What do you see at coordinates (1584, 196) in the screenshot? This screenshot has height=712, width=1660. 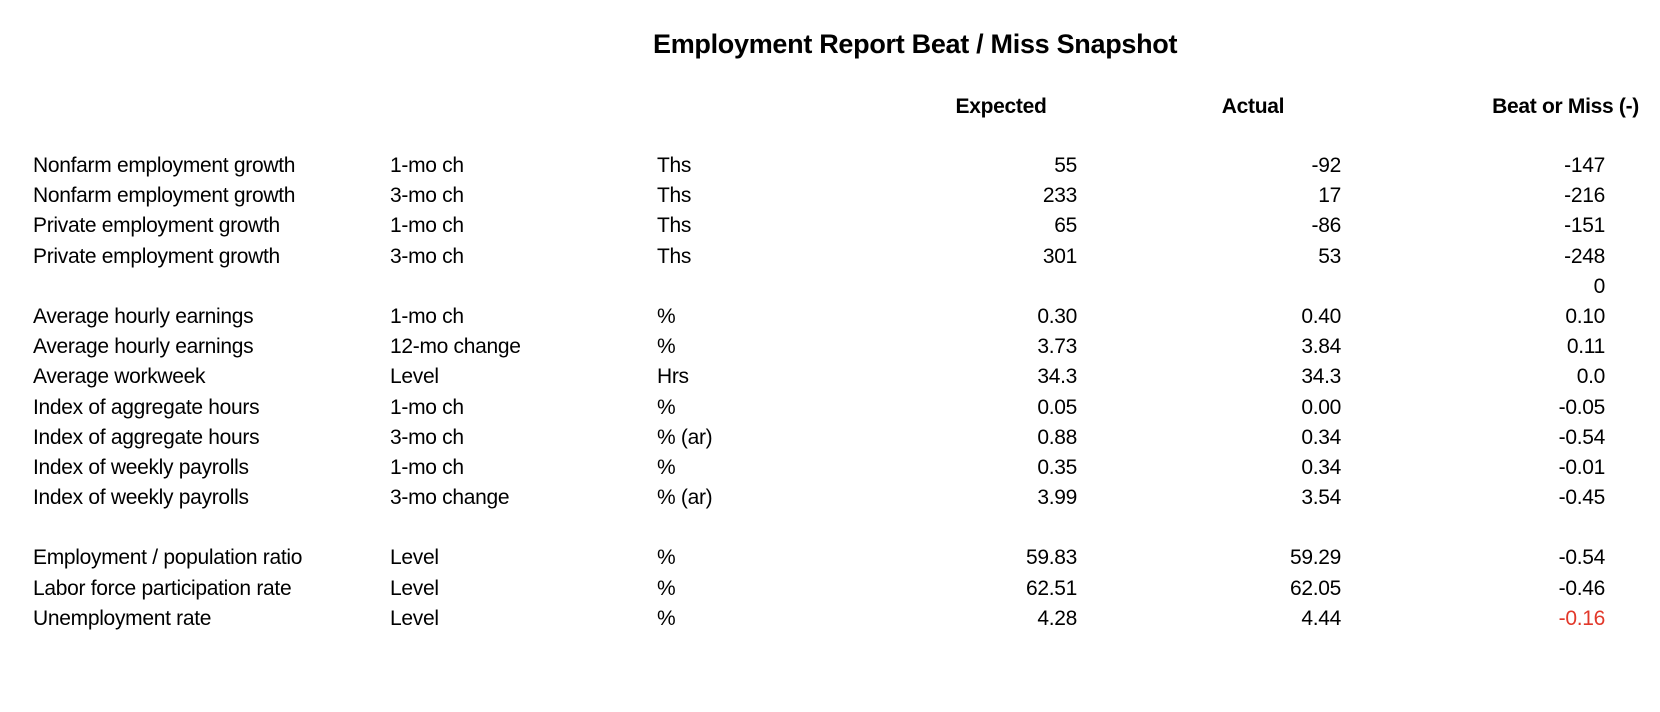 I see `cell-beat-or-miss: -216` at bounding box center [1584, 196].